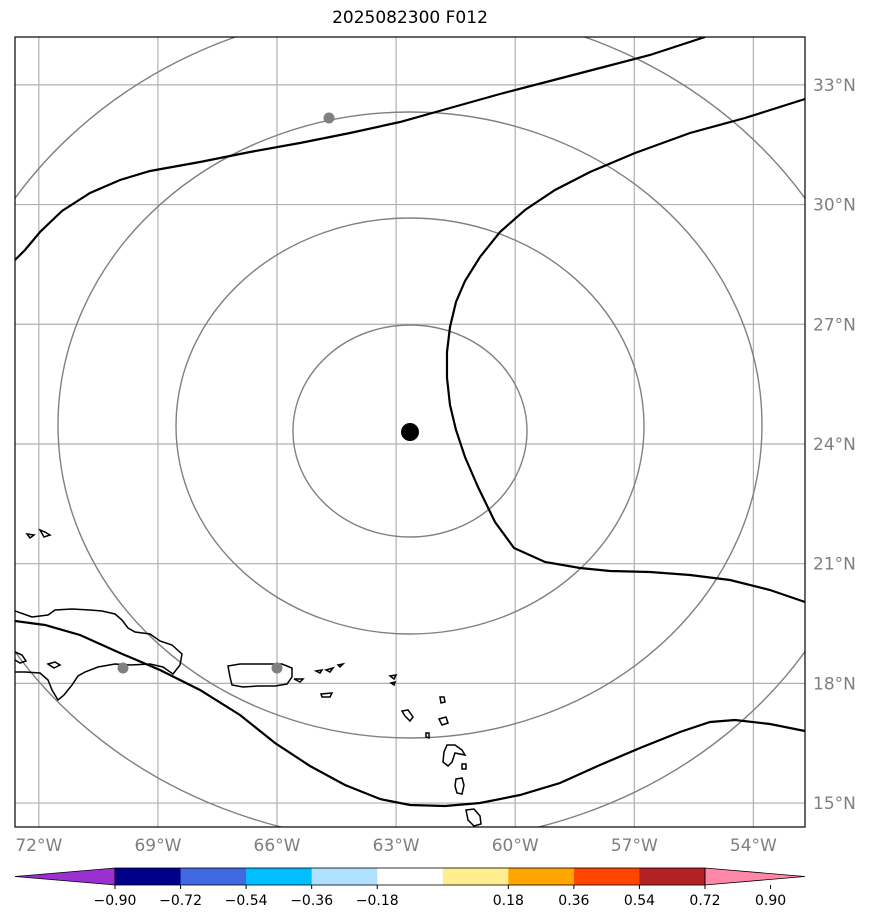 The image size is (875, 924). I want to click on longitude-label: 69°W, so click(157, 846).